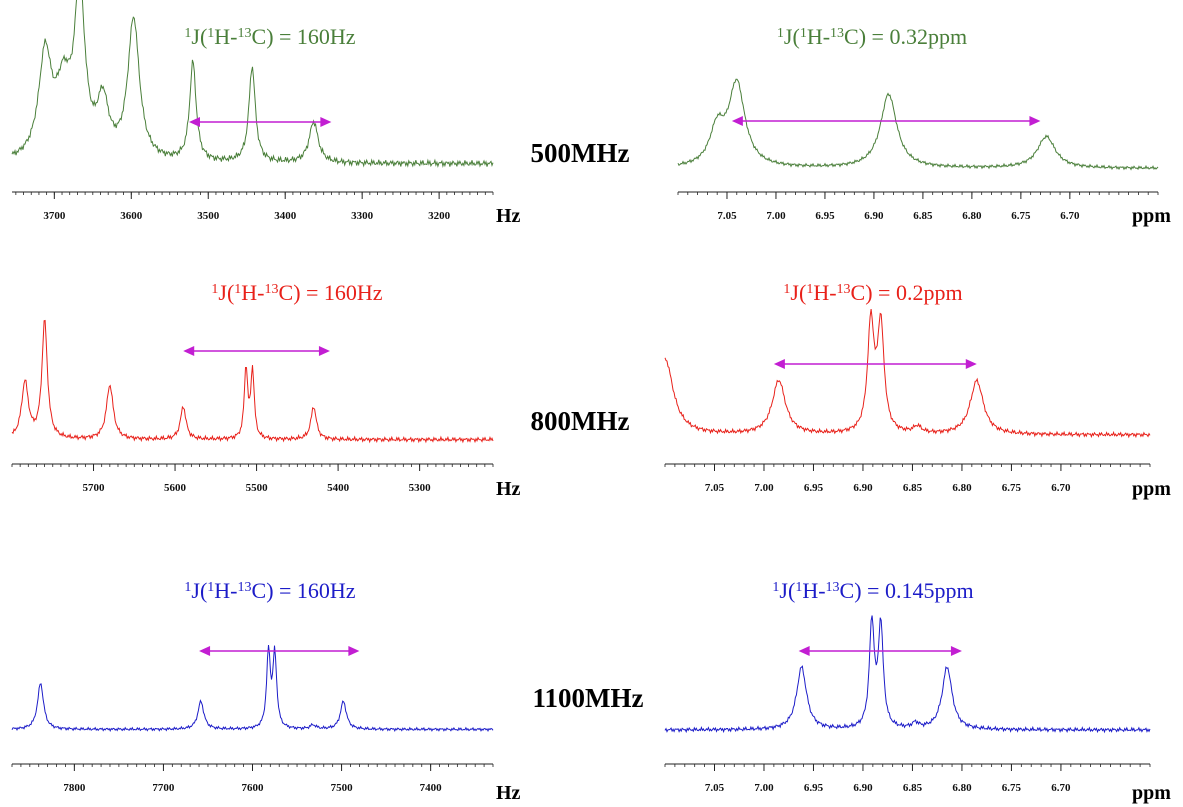  What do you see at coordinates (362, 216) in the screenshot?
I see `tick-label: 3300` at bounding box center [362, 216].